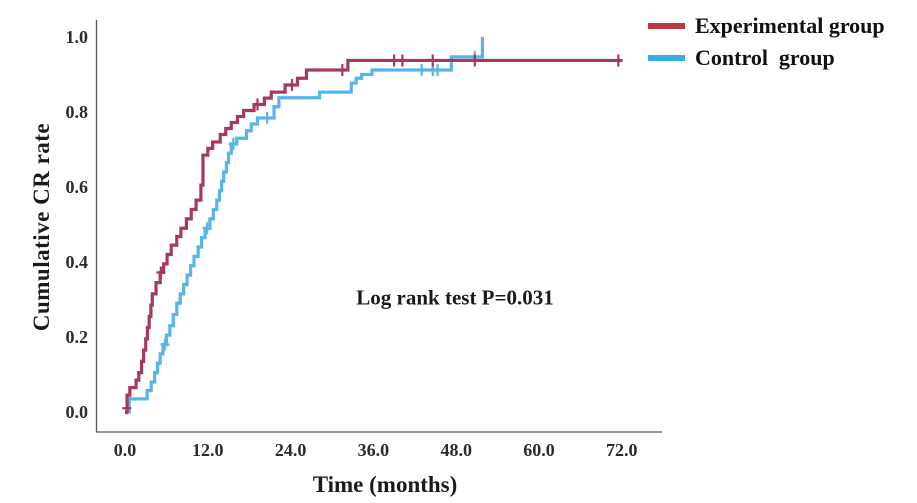 The height and width of the screenshot is (503, 917). Describe the element at coordinates (41, 227) in the screenshot. I see `y-axis-title: Cumulative CR rate` at that location.